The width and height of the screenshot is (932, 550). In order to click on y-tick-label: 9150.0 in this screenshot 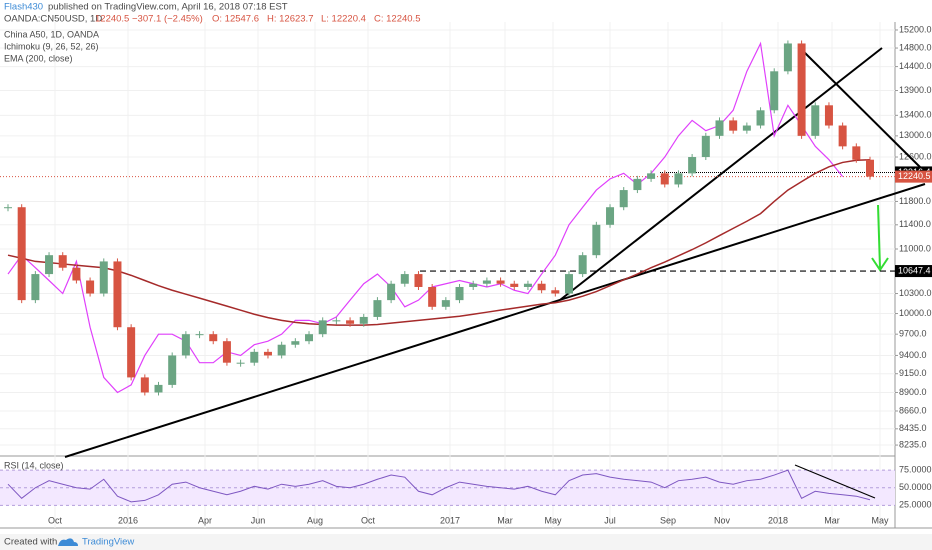, I will do `click(913, 373)`.